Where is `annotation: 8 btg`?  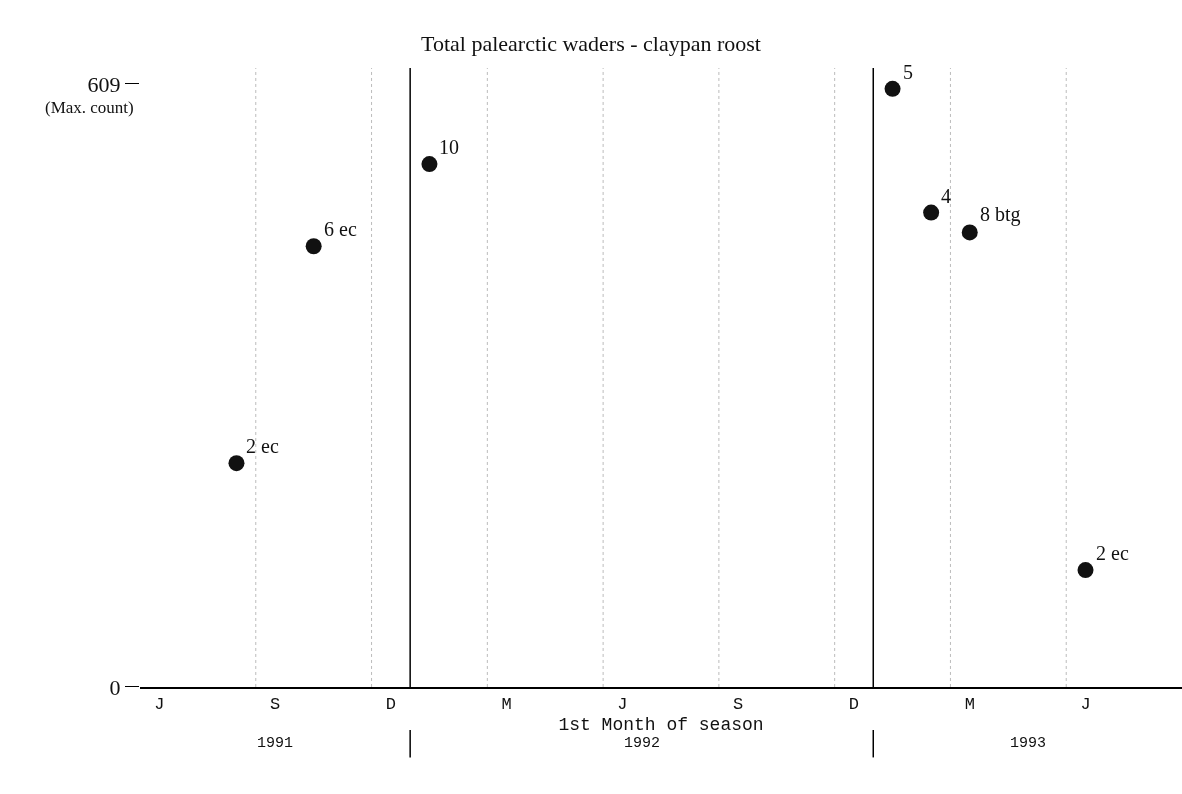 annotation: 8 btg is located at coordinates (1000, 214).